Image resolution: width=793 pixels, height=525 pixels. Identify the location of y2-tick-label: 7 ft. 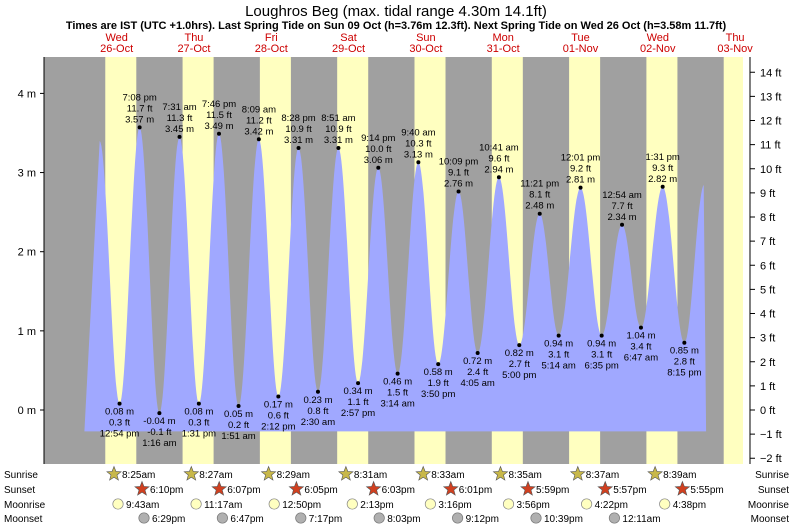
(767, 242).